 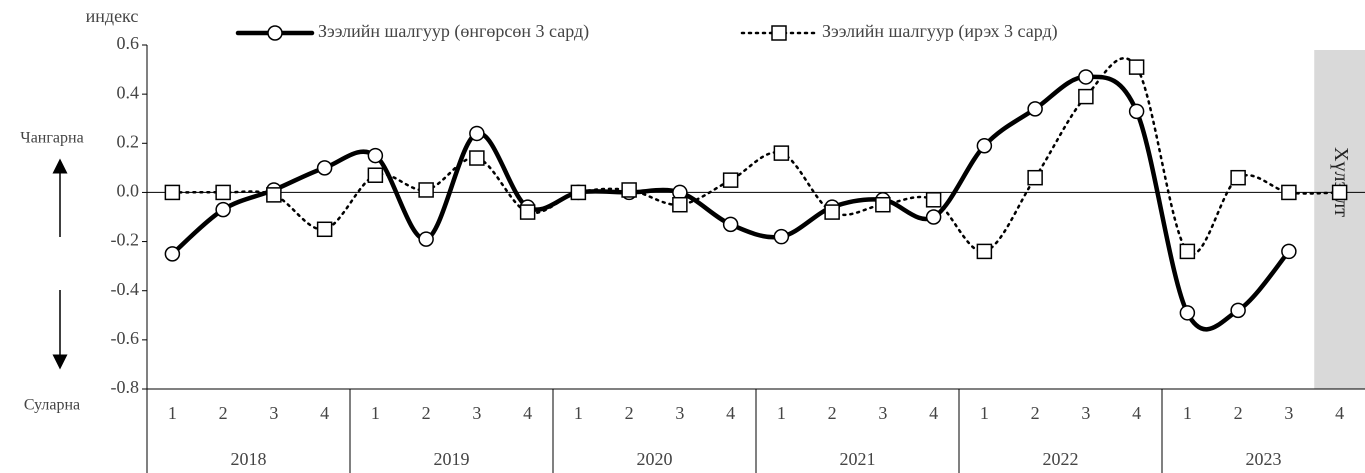 I want to click on y-axis-label: индекс, so click(x=112, y=16).